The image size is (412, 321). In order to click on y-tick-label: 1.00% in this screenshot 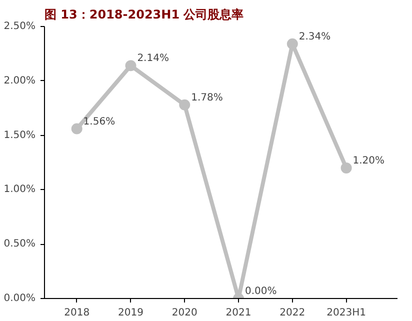, I will do `click(20, 190)`.